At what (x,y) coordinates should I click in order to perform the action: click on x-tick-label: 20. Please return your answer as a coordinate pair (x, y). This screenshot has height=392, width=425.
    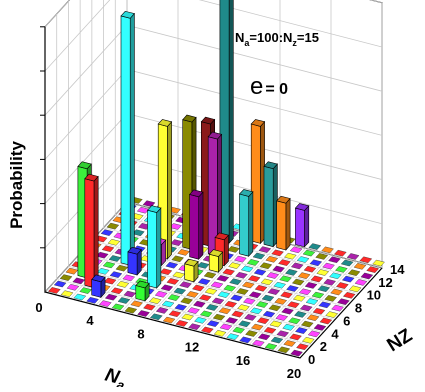
    Looking at the image, I should click on (294, 373).